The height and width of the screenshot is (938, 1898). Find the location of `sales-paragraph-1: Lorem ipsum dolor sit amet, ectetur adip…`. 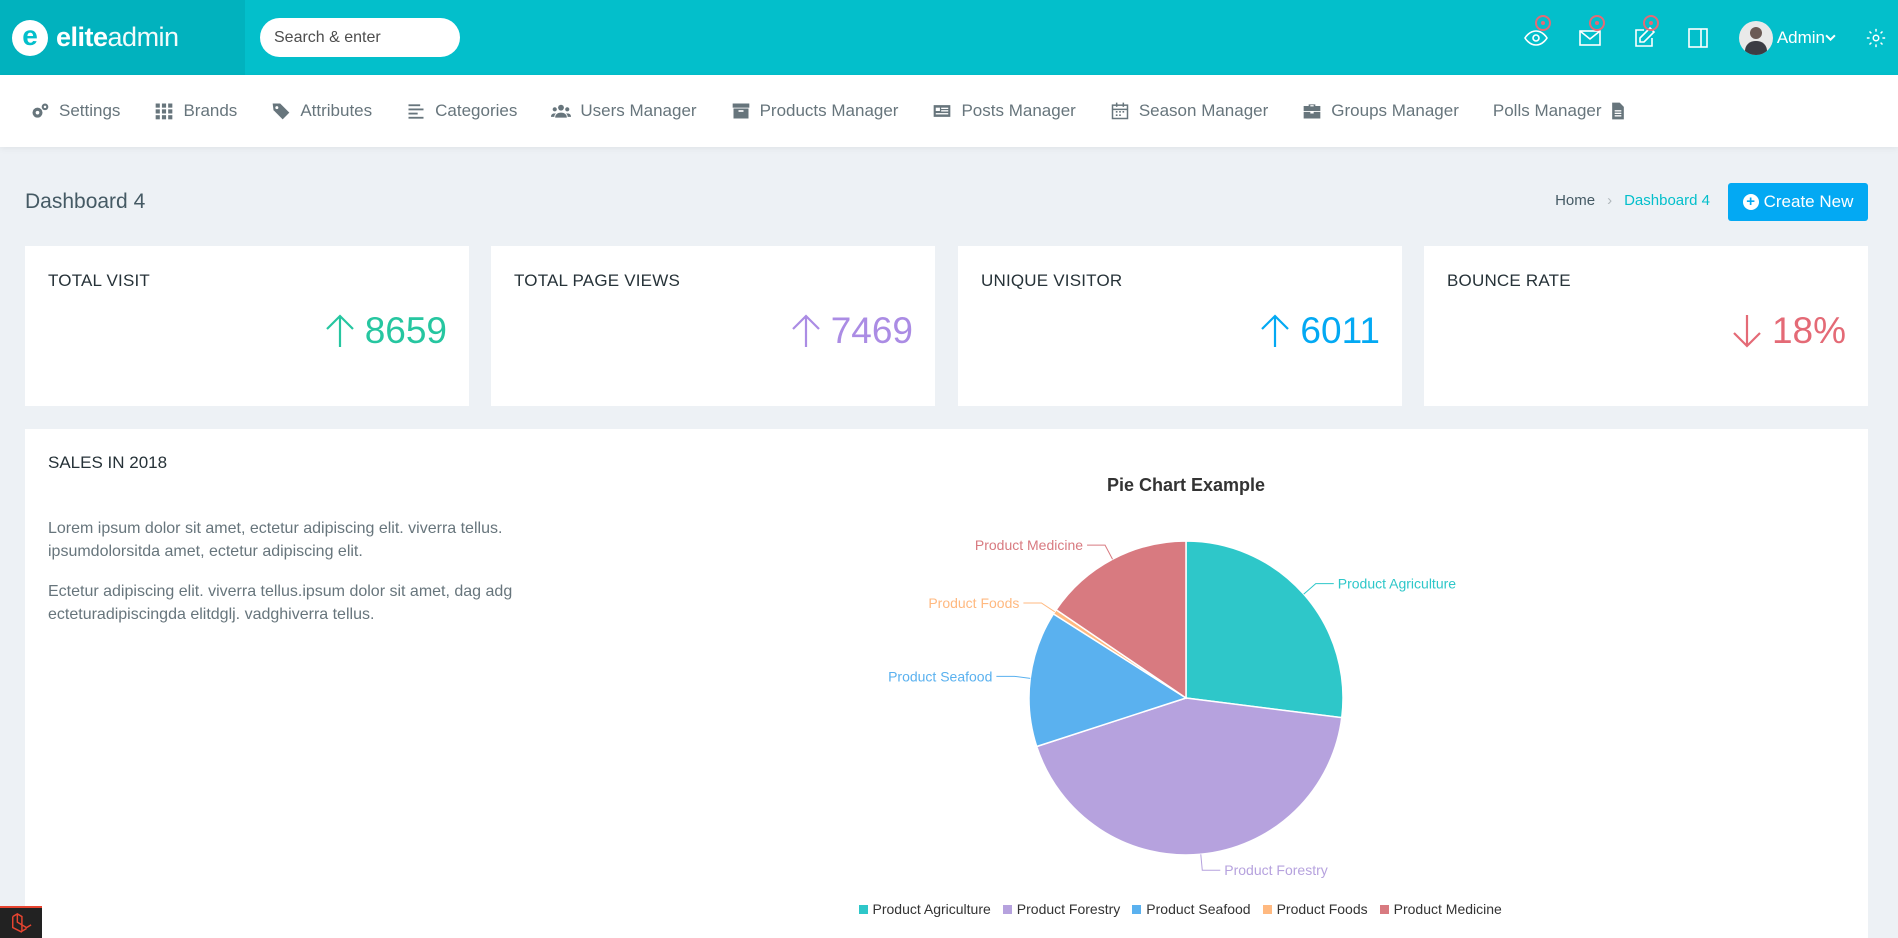

sales-paragraph-1: Lorem ipsum dolor sit amet, ectetur adip… is located at coordinates (275, 540).